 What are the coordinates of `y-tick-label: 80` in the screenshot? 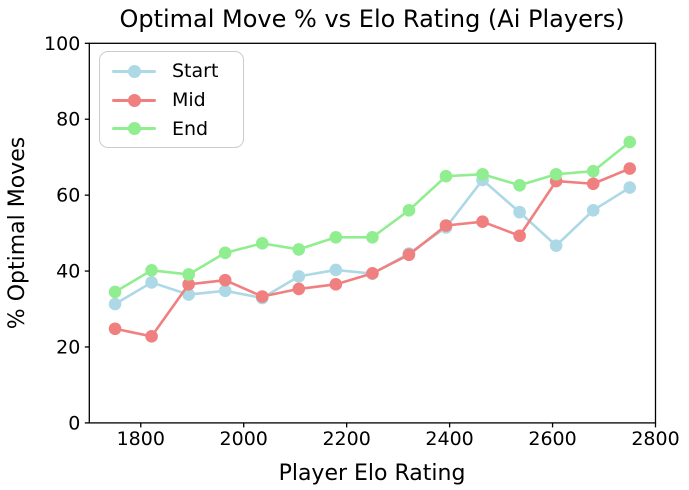 It's located at (68, 120).